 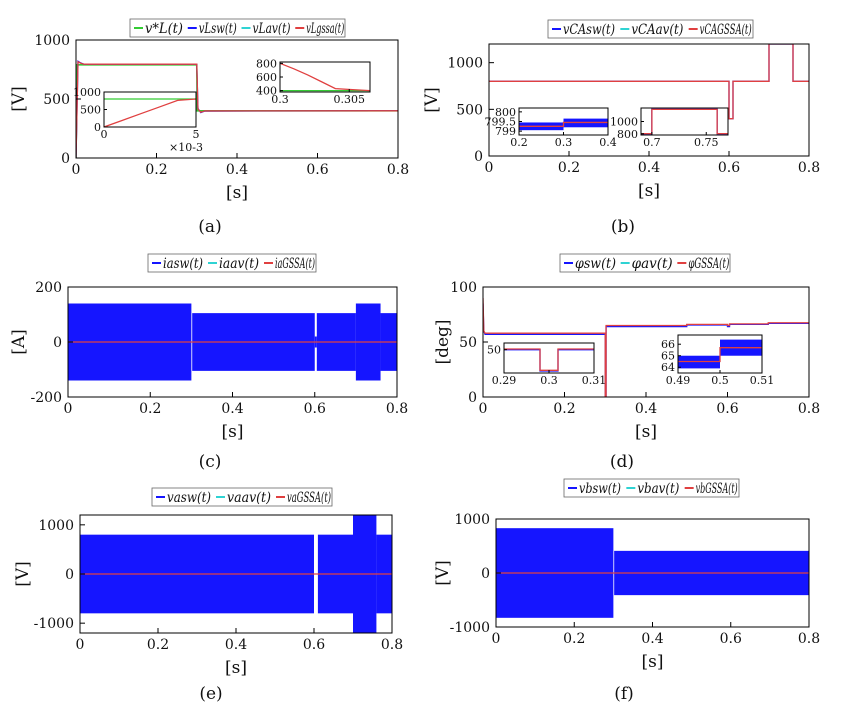 I want to click on legend-entry-label: vLsw(t), so click(x=218, y=29).